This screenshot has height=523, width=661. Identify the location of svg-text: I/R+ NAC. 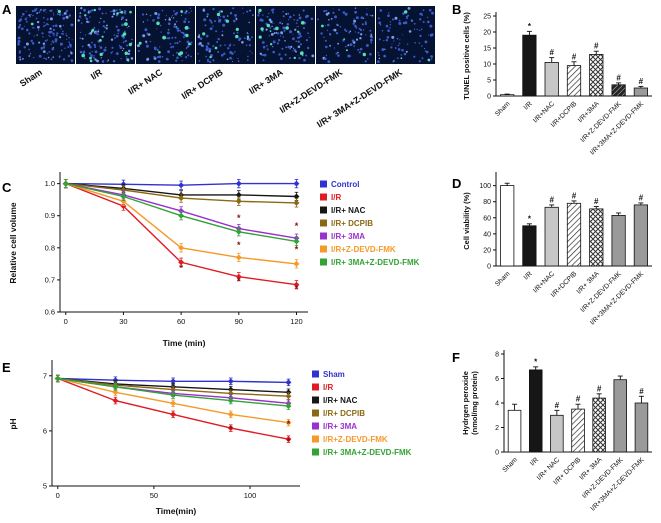
(340, 400).